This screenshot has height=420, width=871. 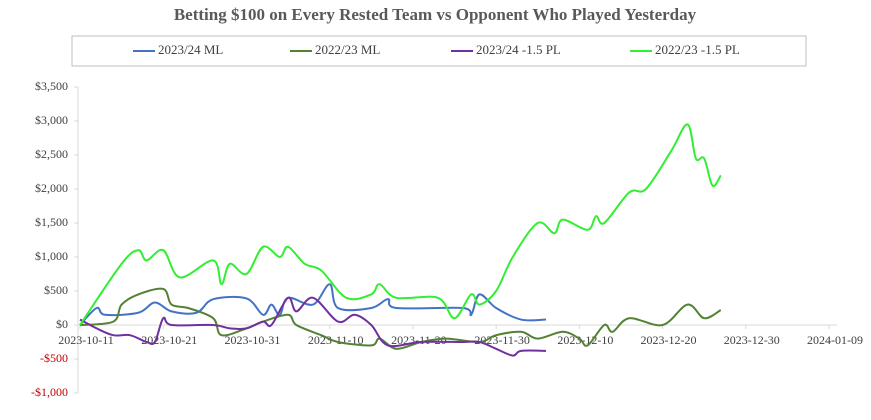 I want to click on y-tick-label: $3,000, so click(x=51, y=120).